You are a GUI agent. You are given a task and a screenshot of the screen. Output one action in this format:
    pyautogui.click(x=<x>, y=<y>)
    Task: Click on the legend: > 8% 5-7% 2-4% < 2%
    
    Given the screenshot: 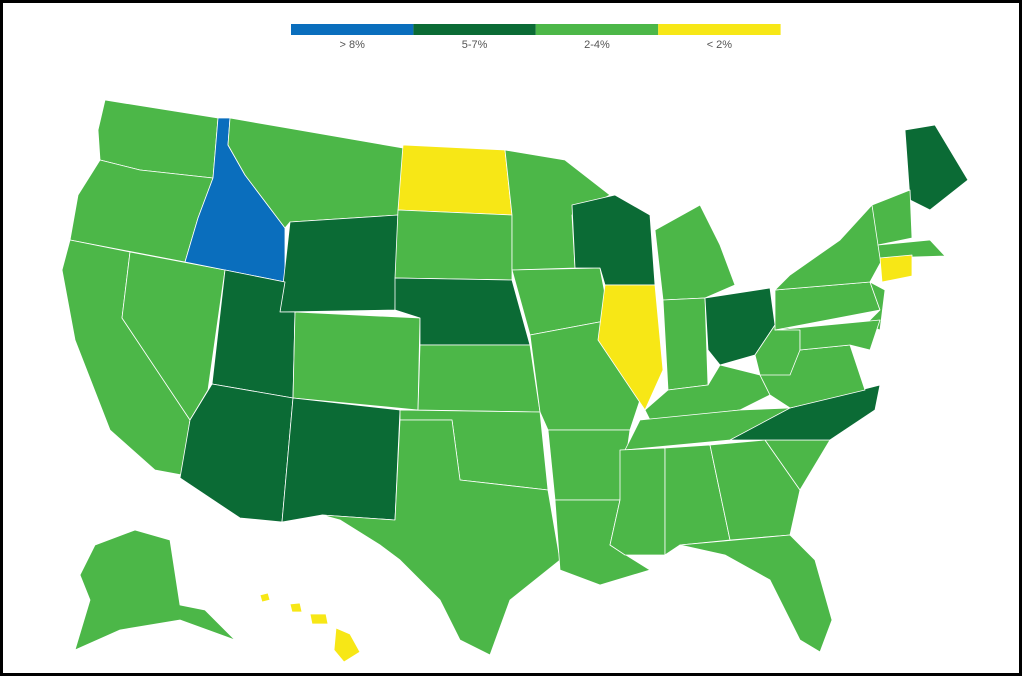 What is the action you would take?
    pyautogui.click(x=536, y=37)
    